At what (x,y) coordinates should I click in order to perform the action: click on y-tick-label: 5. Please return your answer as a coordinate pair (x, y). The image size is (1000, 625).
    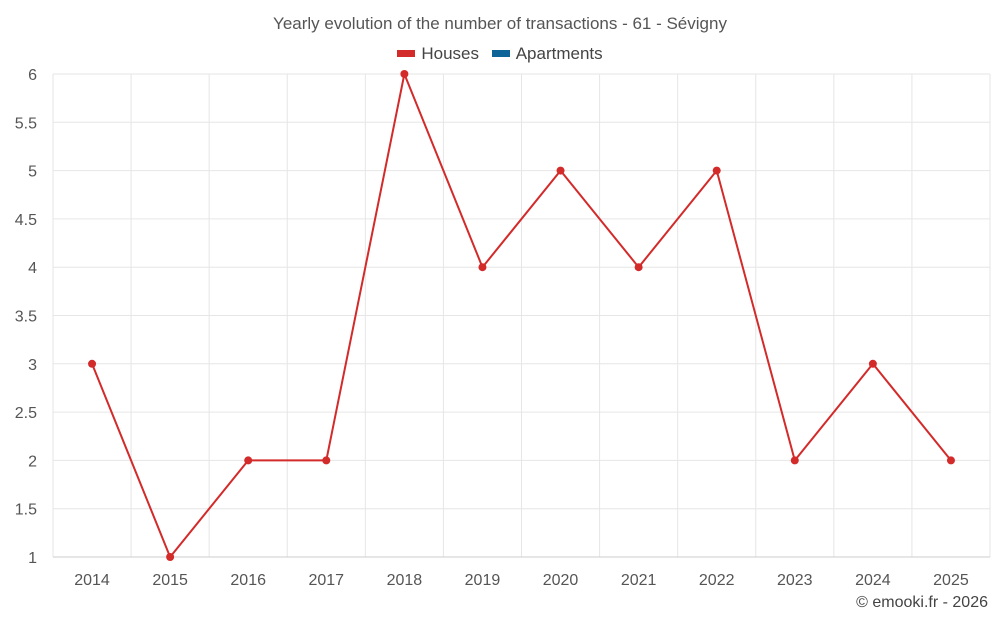
    Looking at the image, I should click on (32, 172).